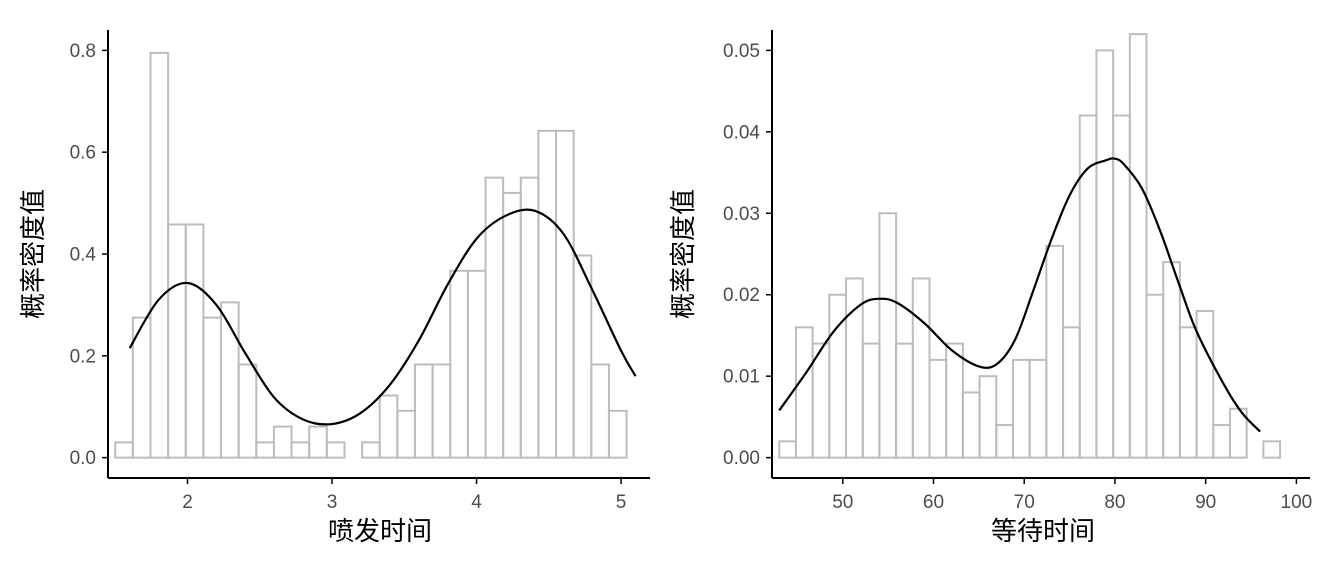 The height and width of the screenshot is (576, 1344). What do you see at coordinates (83, 356) in the screenshot?
I see `y-tick-label: 0.2` at bounding box center [83, 356].